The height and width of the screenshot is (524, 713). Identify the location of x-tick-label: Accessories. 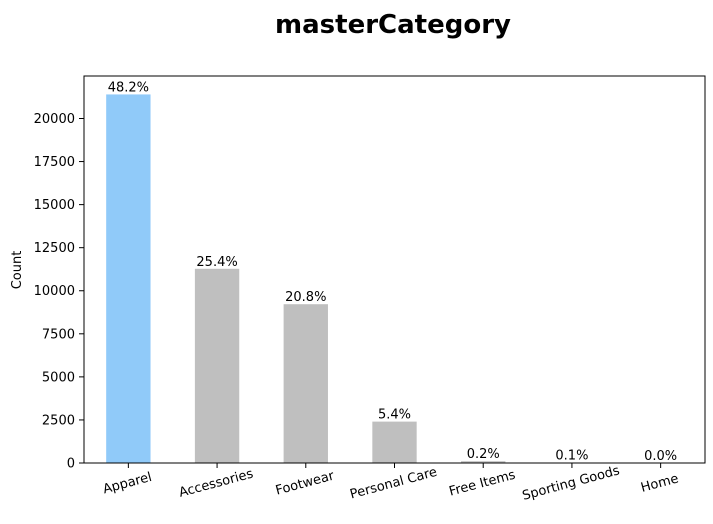
(216, 483).